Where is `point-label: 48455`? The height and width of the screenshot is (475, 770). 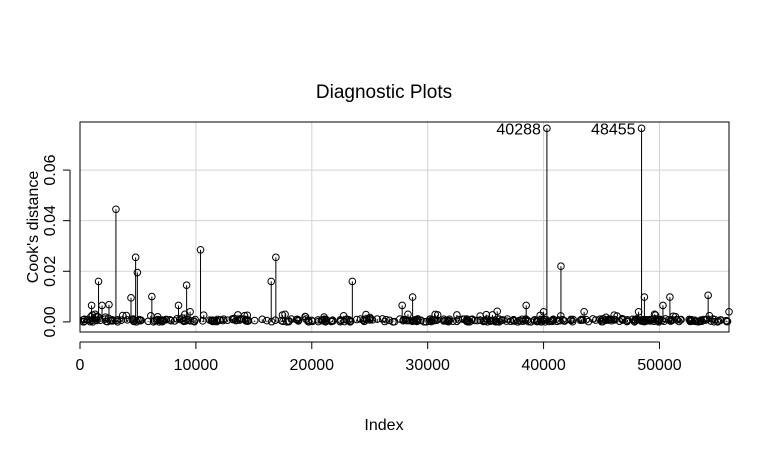 point-label: 48455 is located at coordinates (613, 129).